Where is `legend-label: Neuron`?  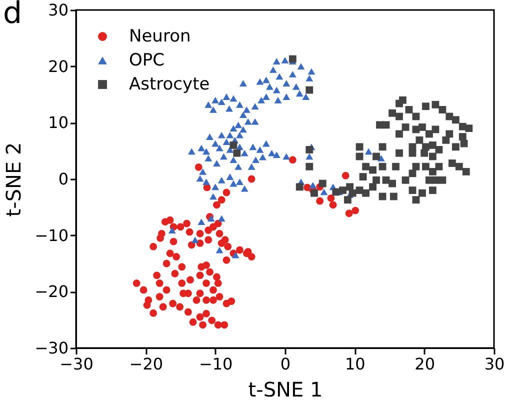
legend-label: Neuron is located at coordinates (160, 36).